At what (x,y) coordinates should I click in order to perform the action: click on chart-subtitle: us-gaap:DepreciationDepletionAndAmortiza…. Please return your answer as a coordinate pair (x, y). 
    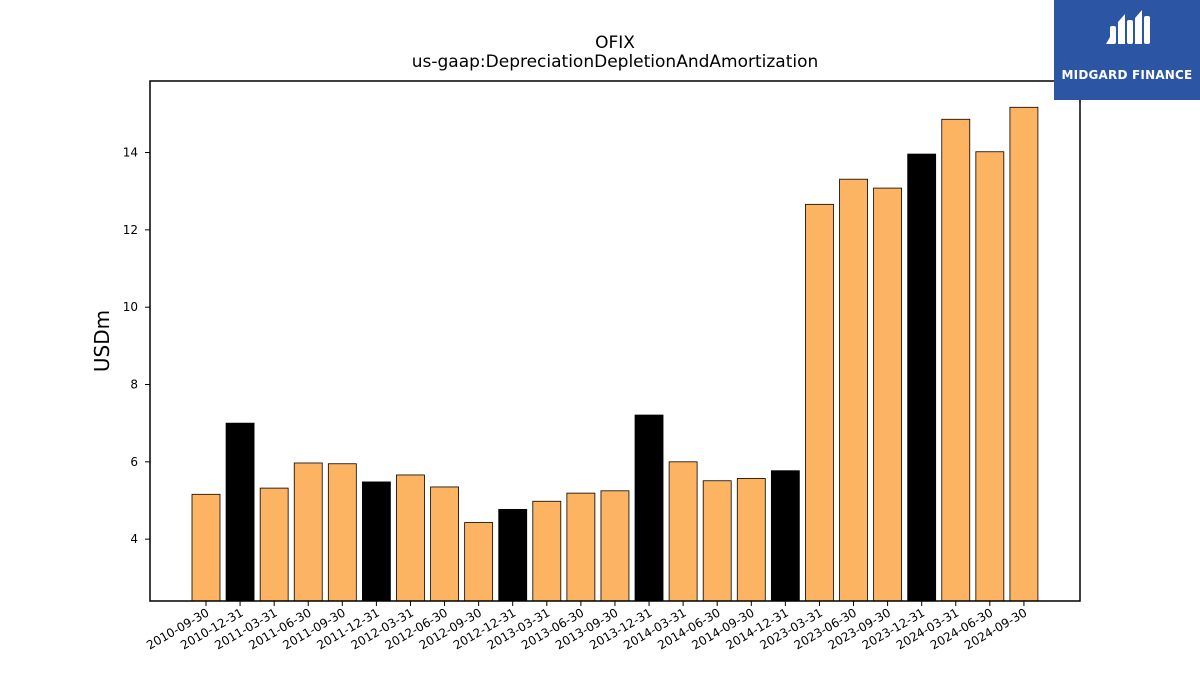
    Looking at the image, I should click on (615, 62).